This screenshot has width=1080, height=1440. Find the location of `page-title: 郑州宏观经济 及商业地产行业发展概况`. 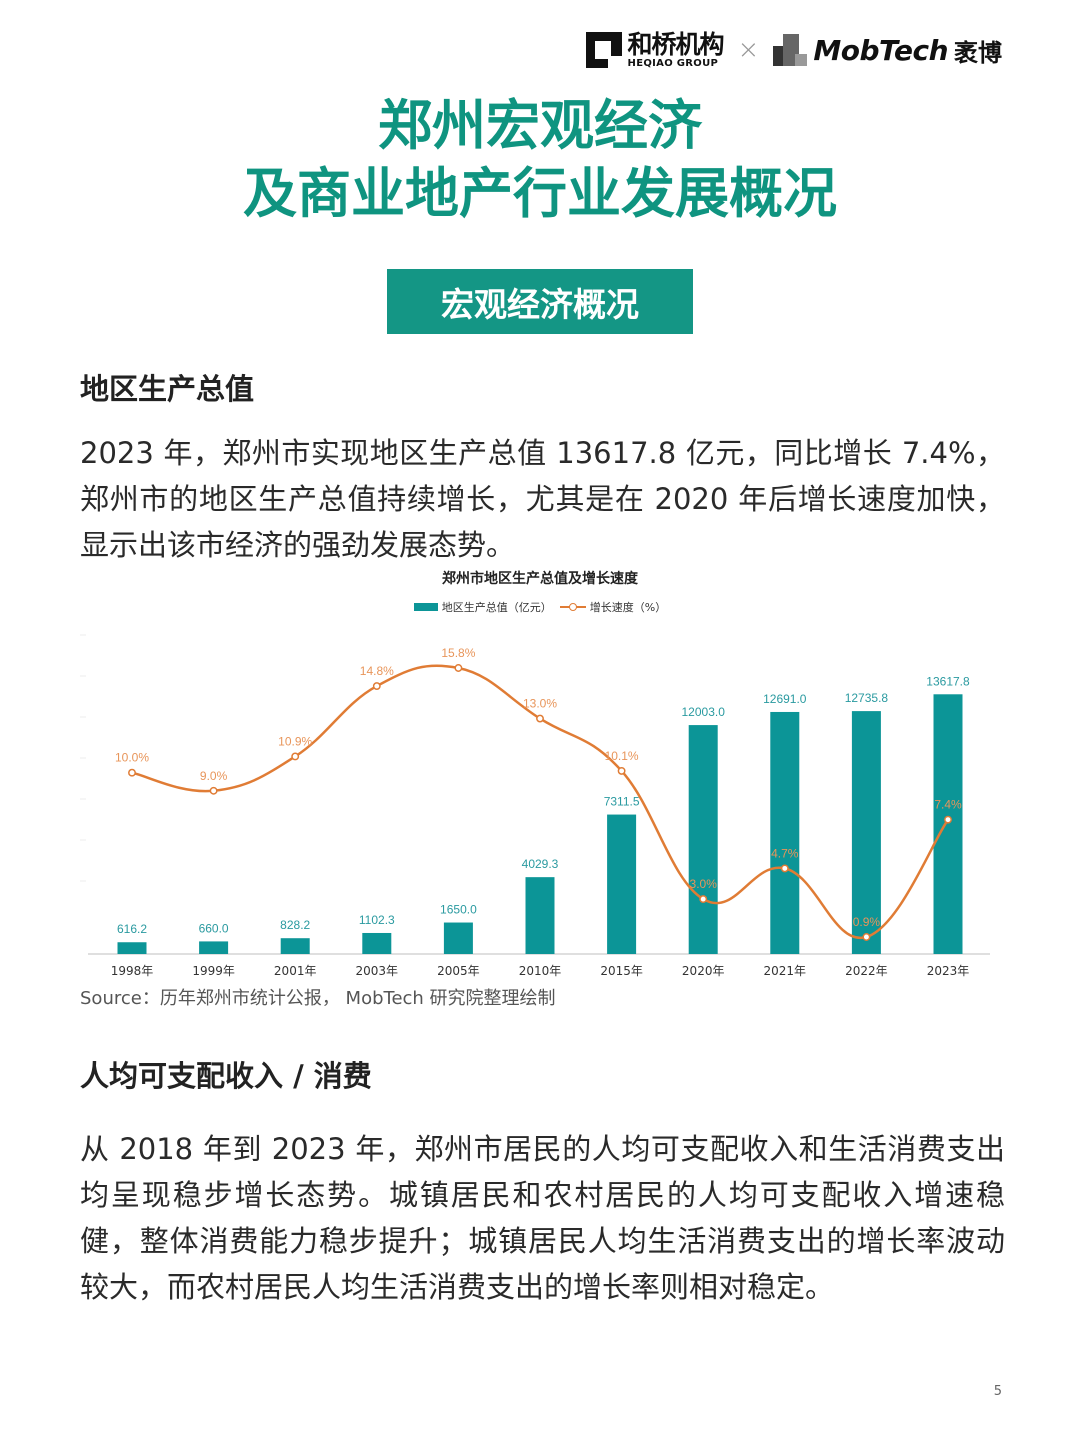

page-title: 郑州宏观经济 及商业地产行业发展概况 is located at coordinates (540, 160).